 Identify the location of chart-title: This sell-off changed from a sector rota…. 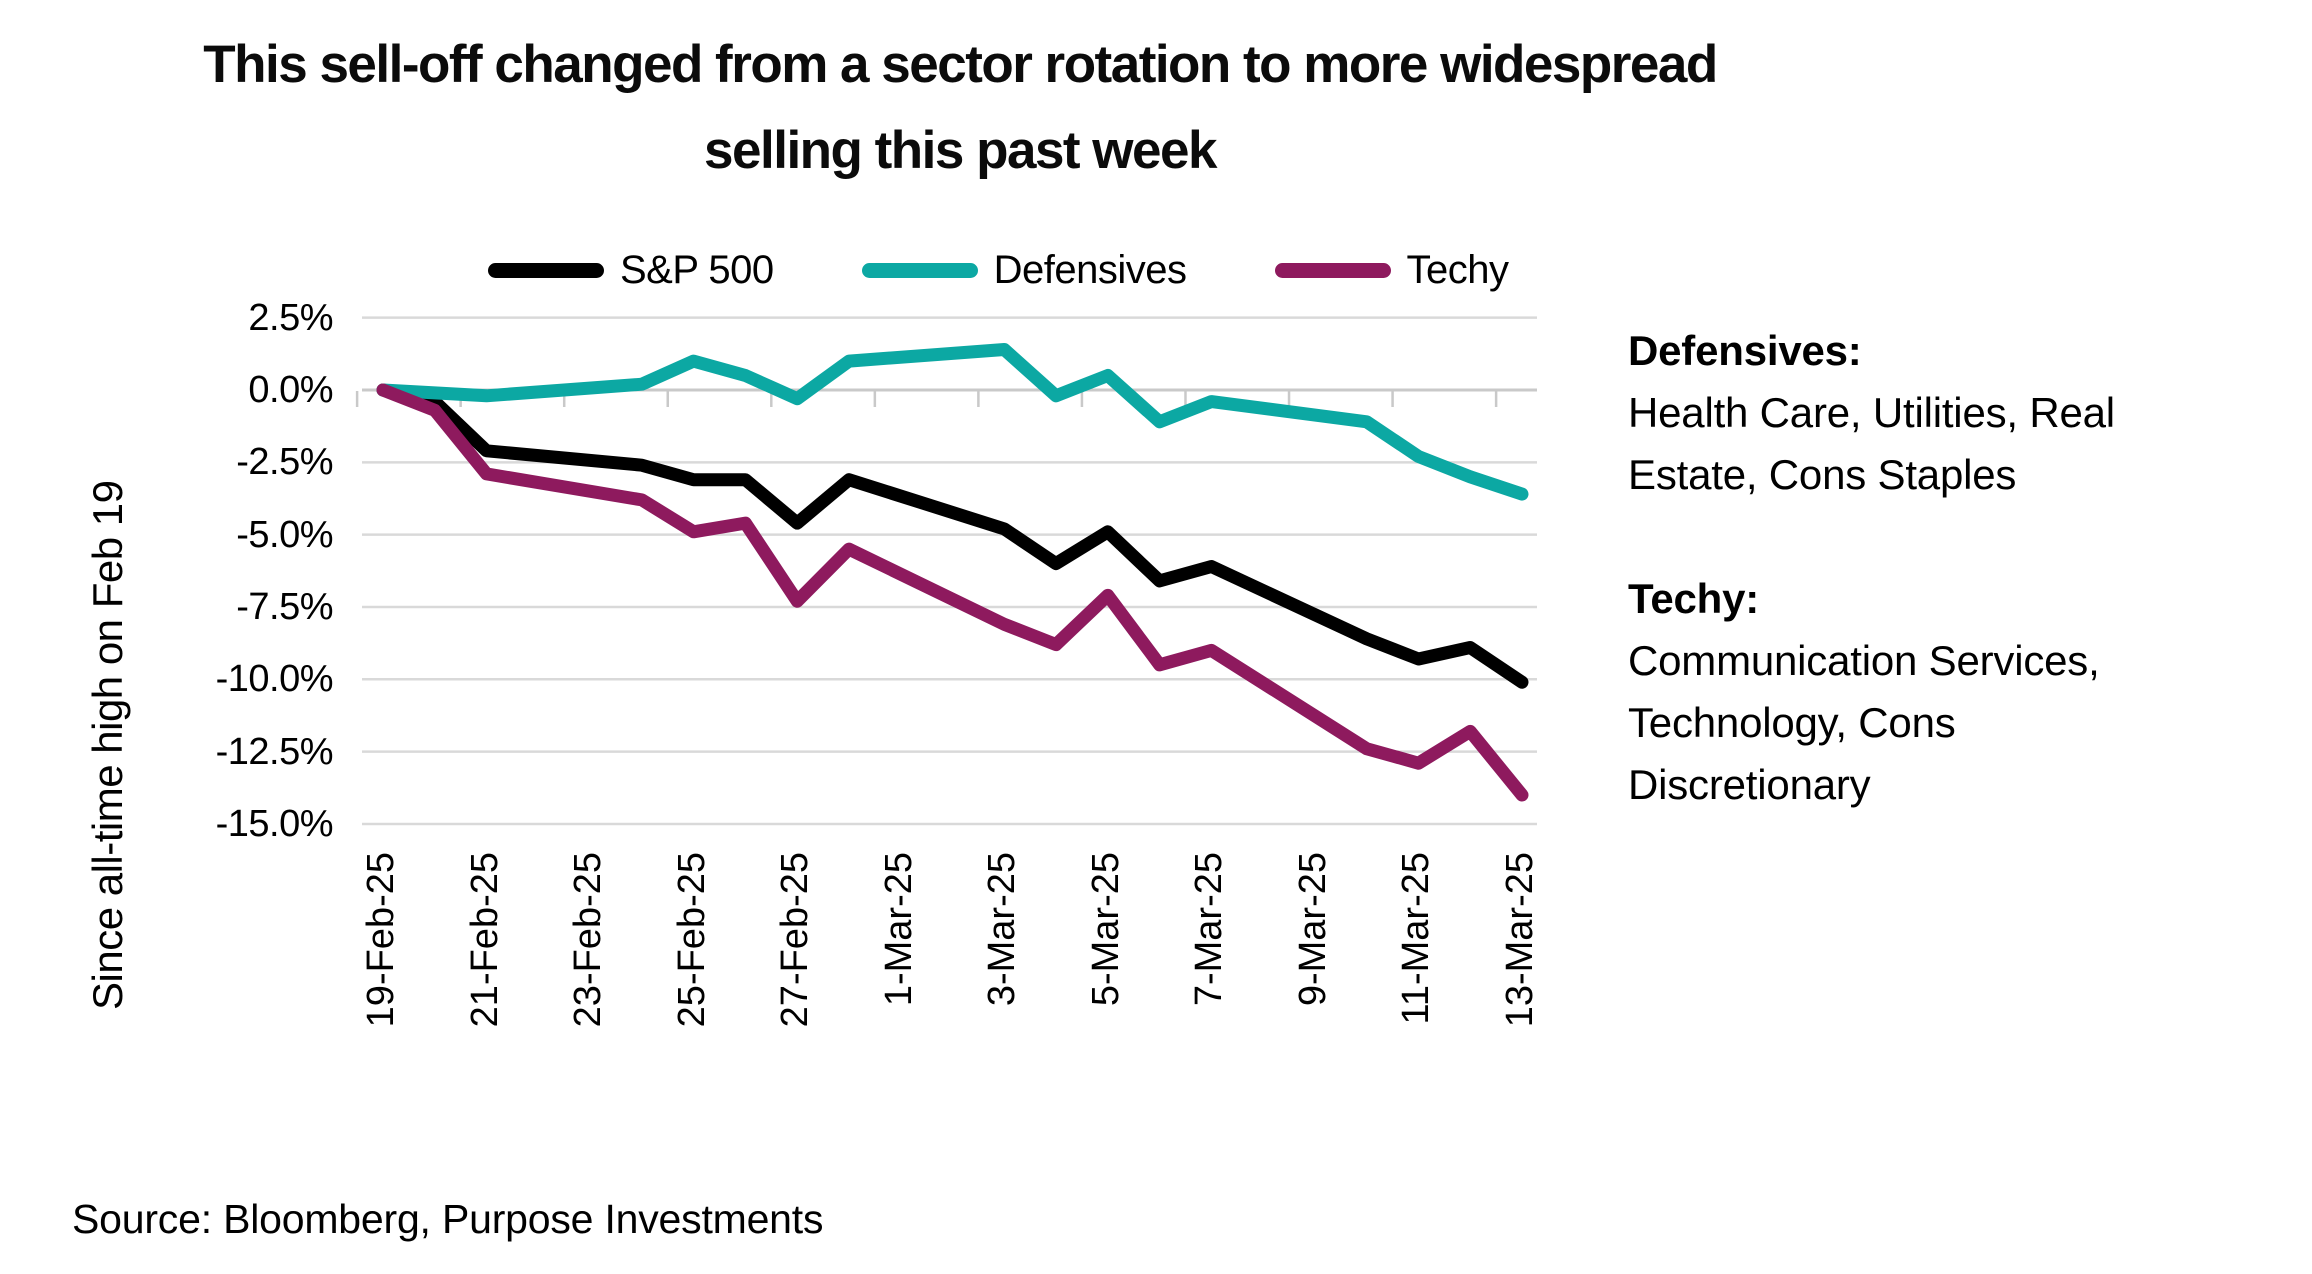
(960, 108).